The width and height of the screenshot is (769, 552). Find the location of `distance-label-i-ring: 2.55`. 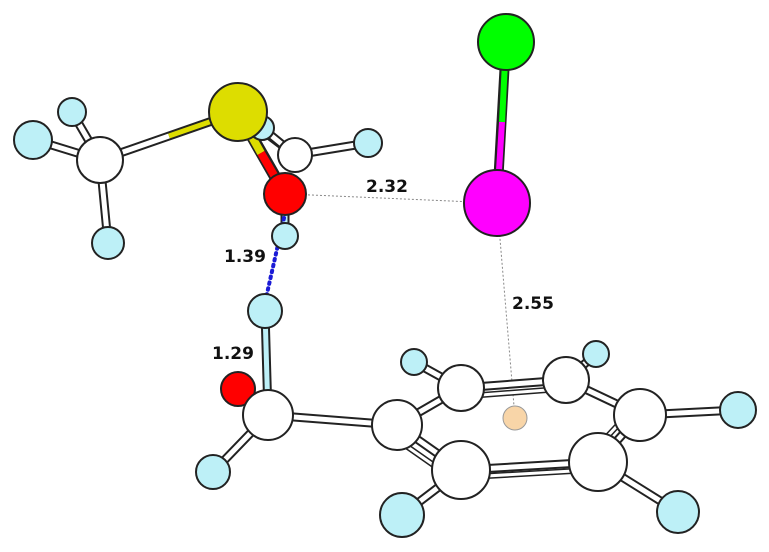

distance-label-i-ring: 2.55 is located at coordinates (533, 304).